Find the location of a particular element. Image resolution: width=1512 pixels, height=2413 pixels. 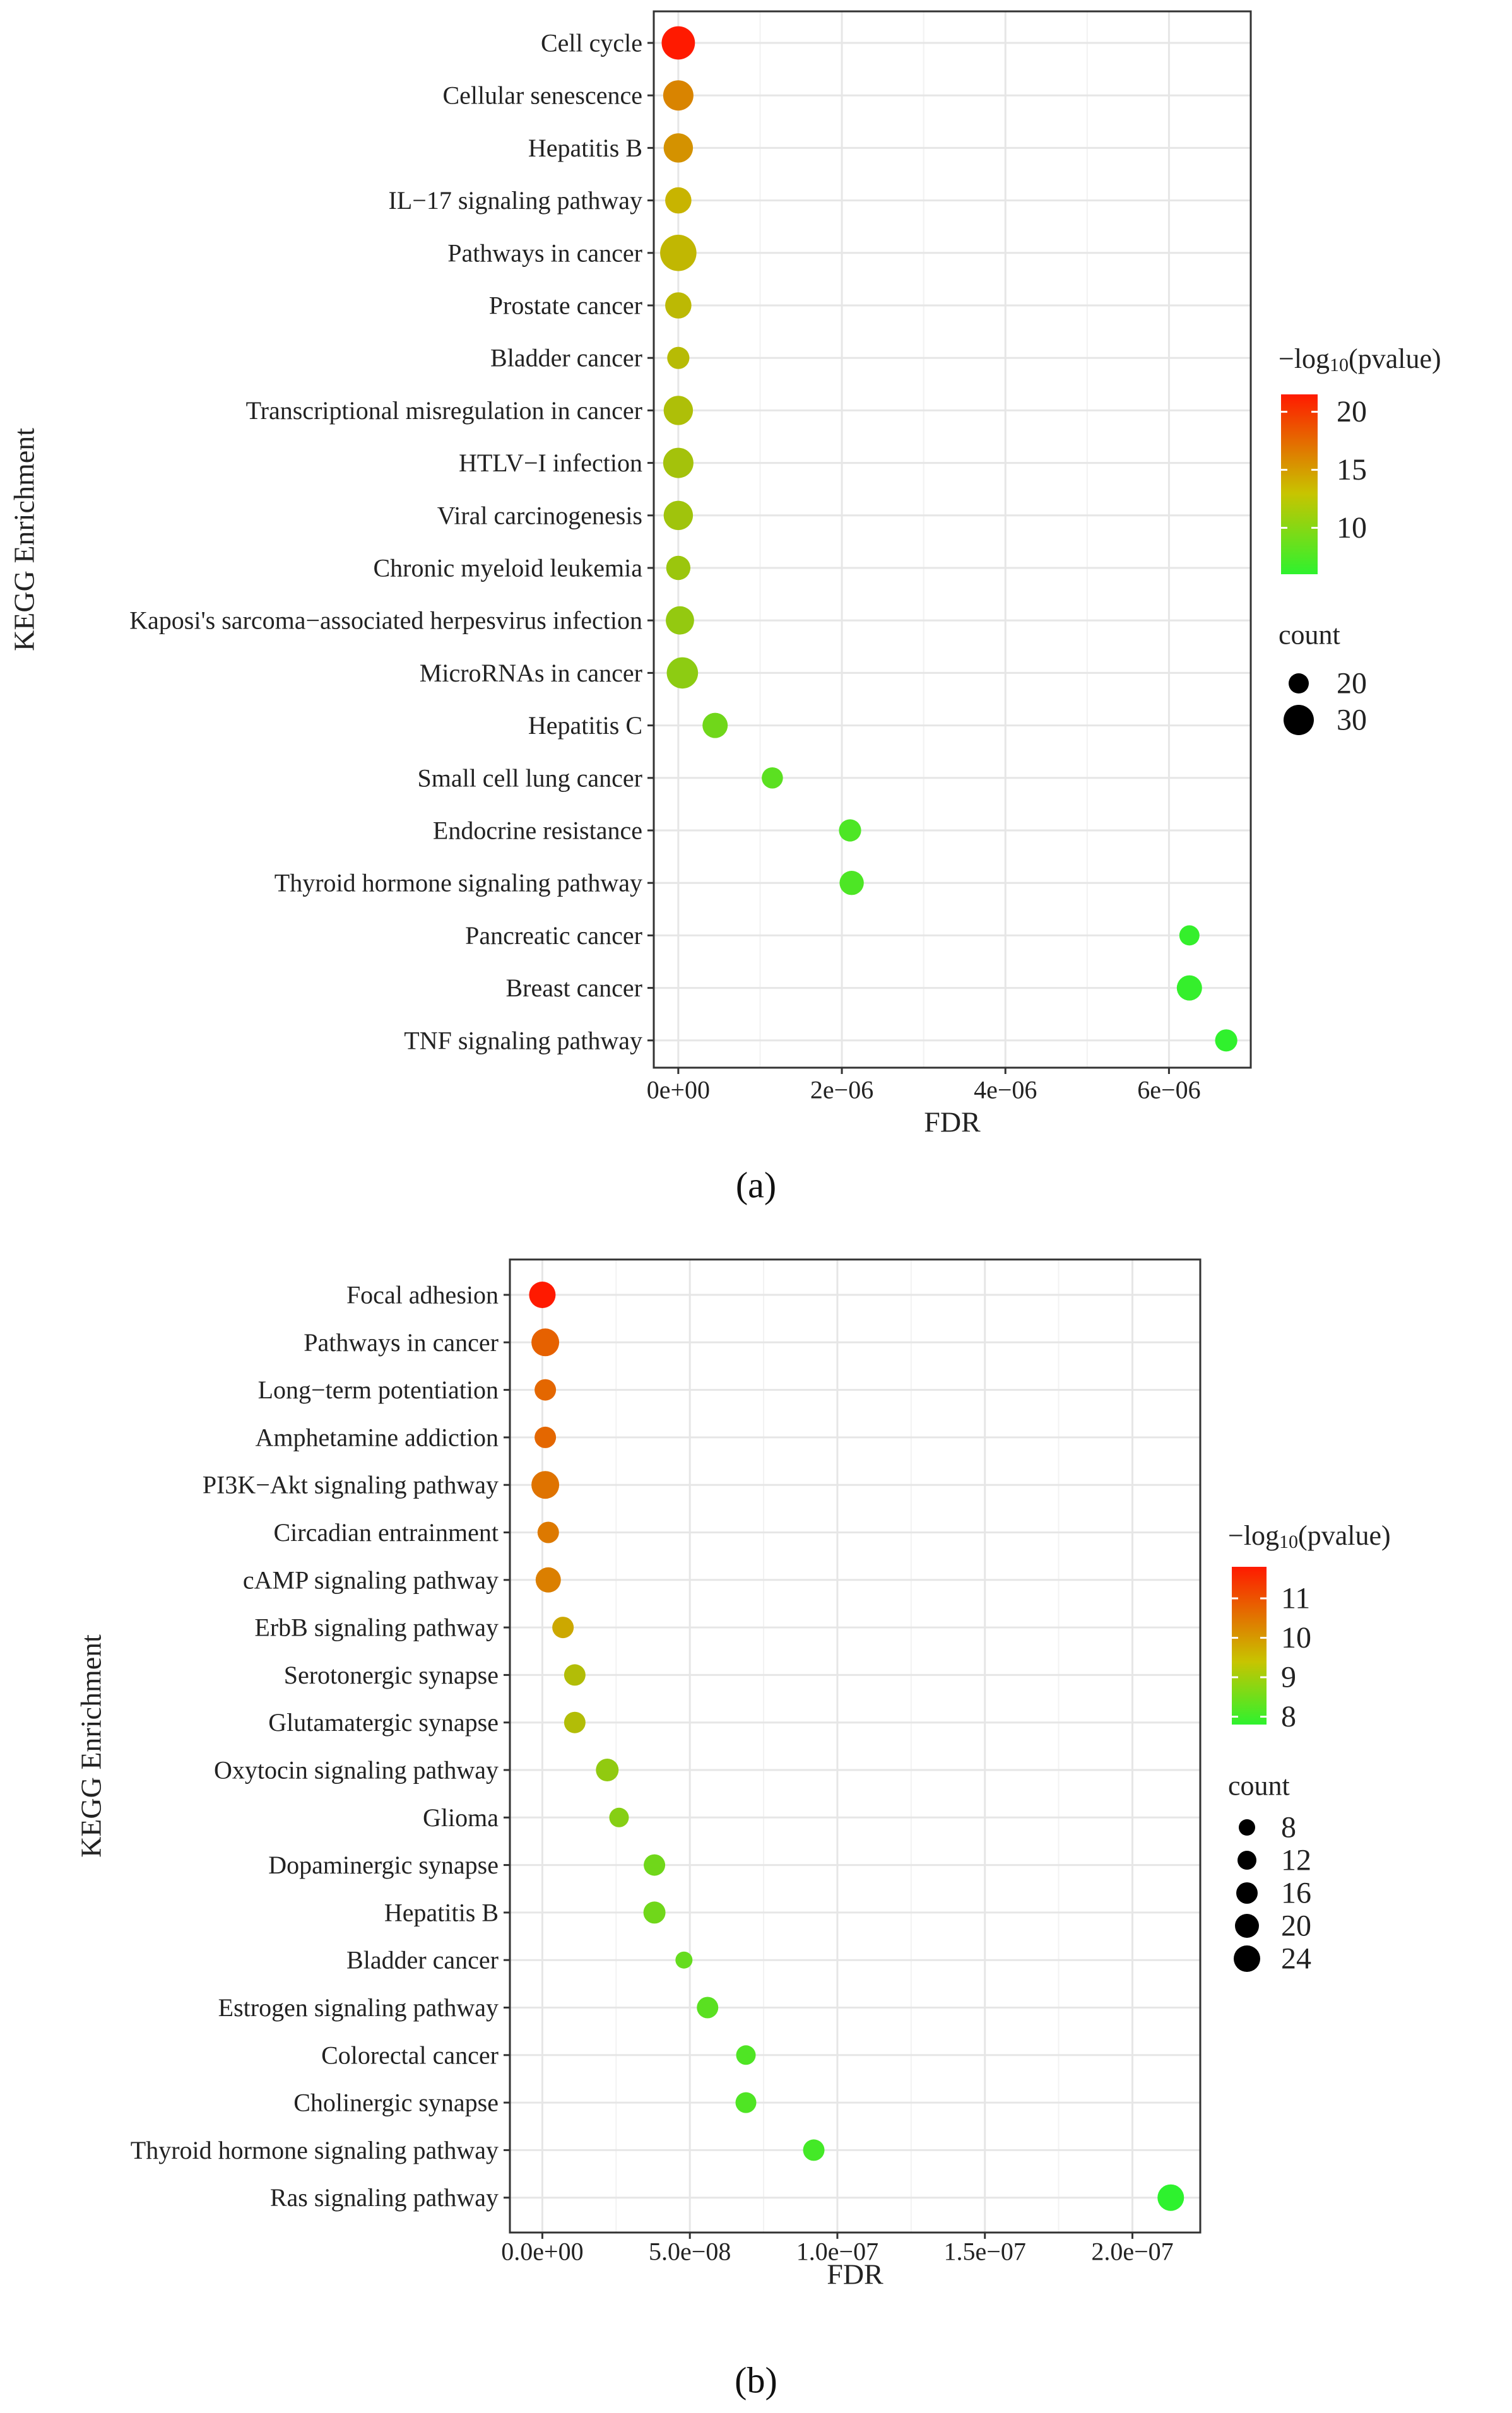

y-tick-label: Amphetamine addiction is located at coordinates (378, 1437).